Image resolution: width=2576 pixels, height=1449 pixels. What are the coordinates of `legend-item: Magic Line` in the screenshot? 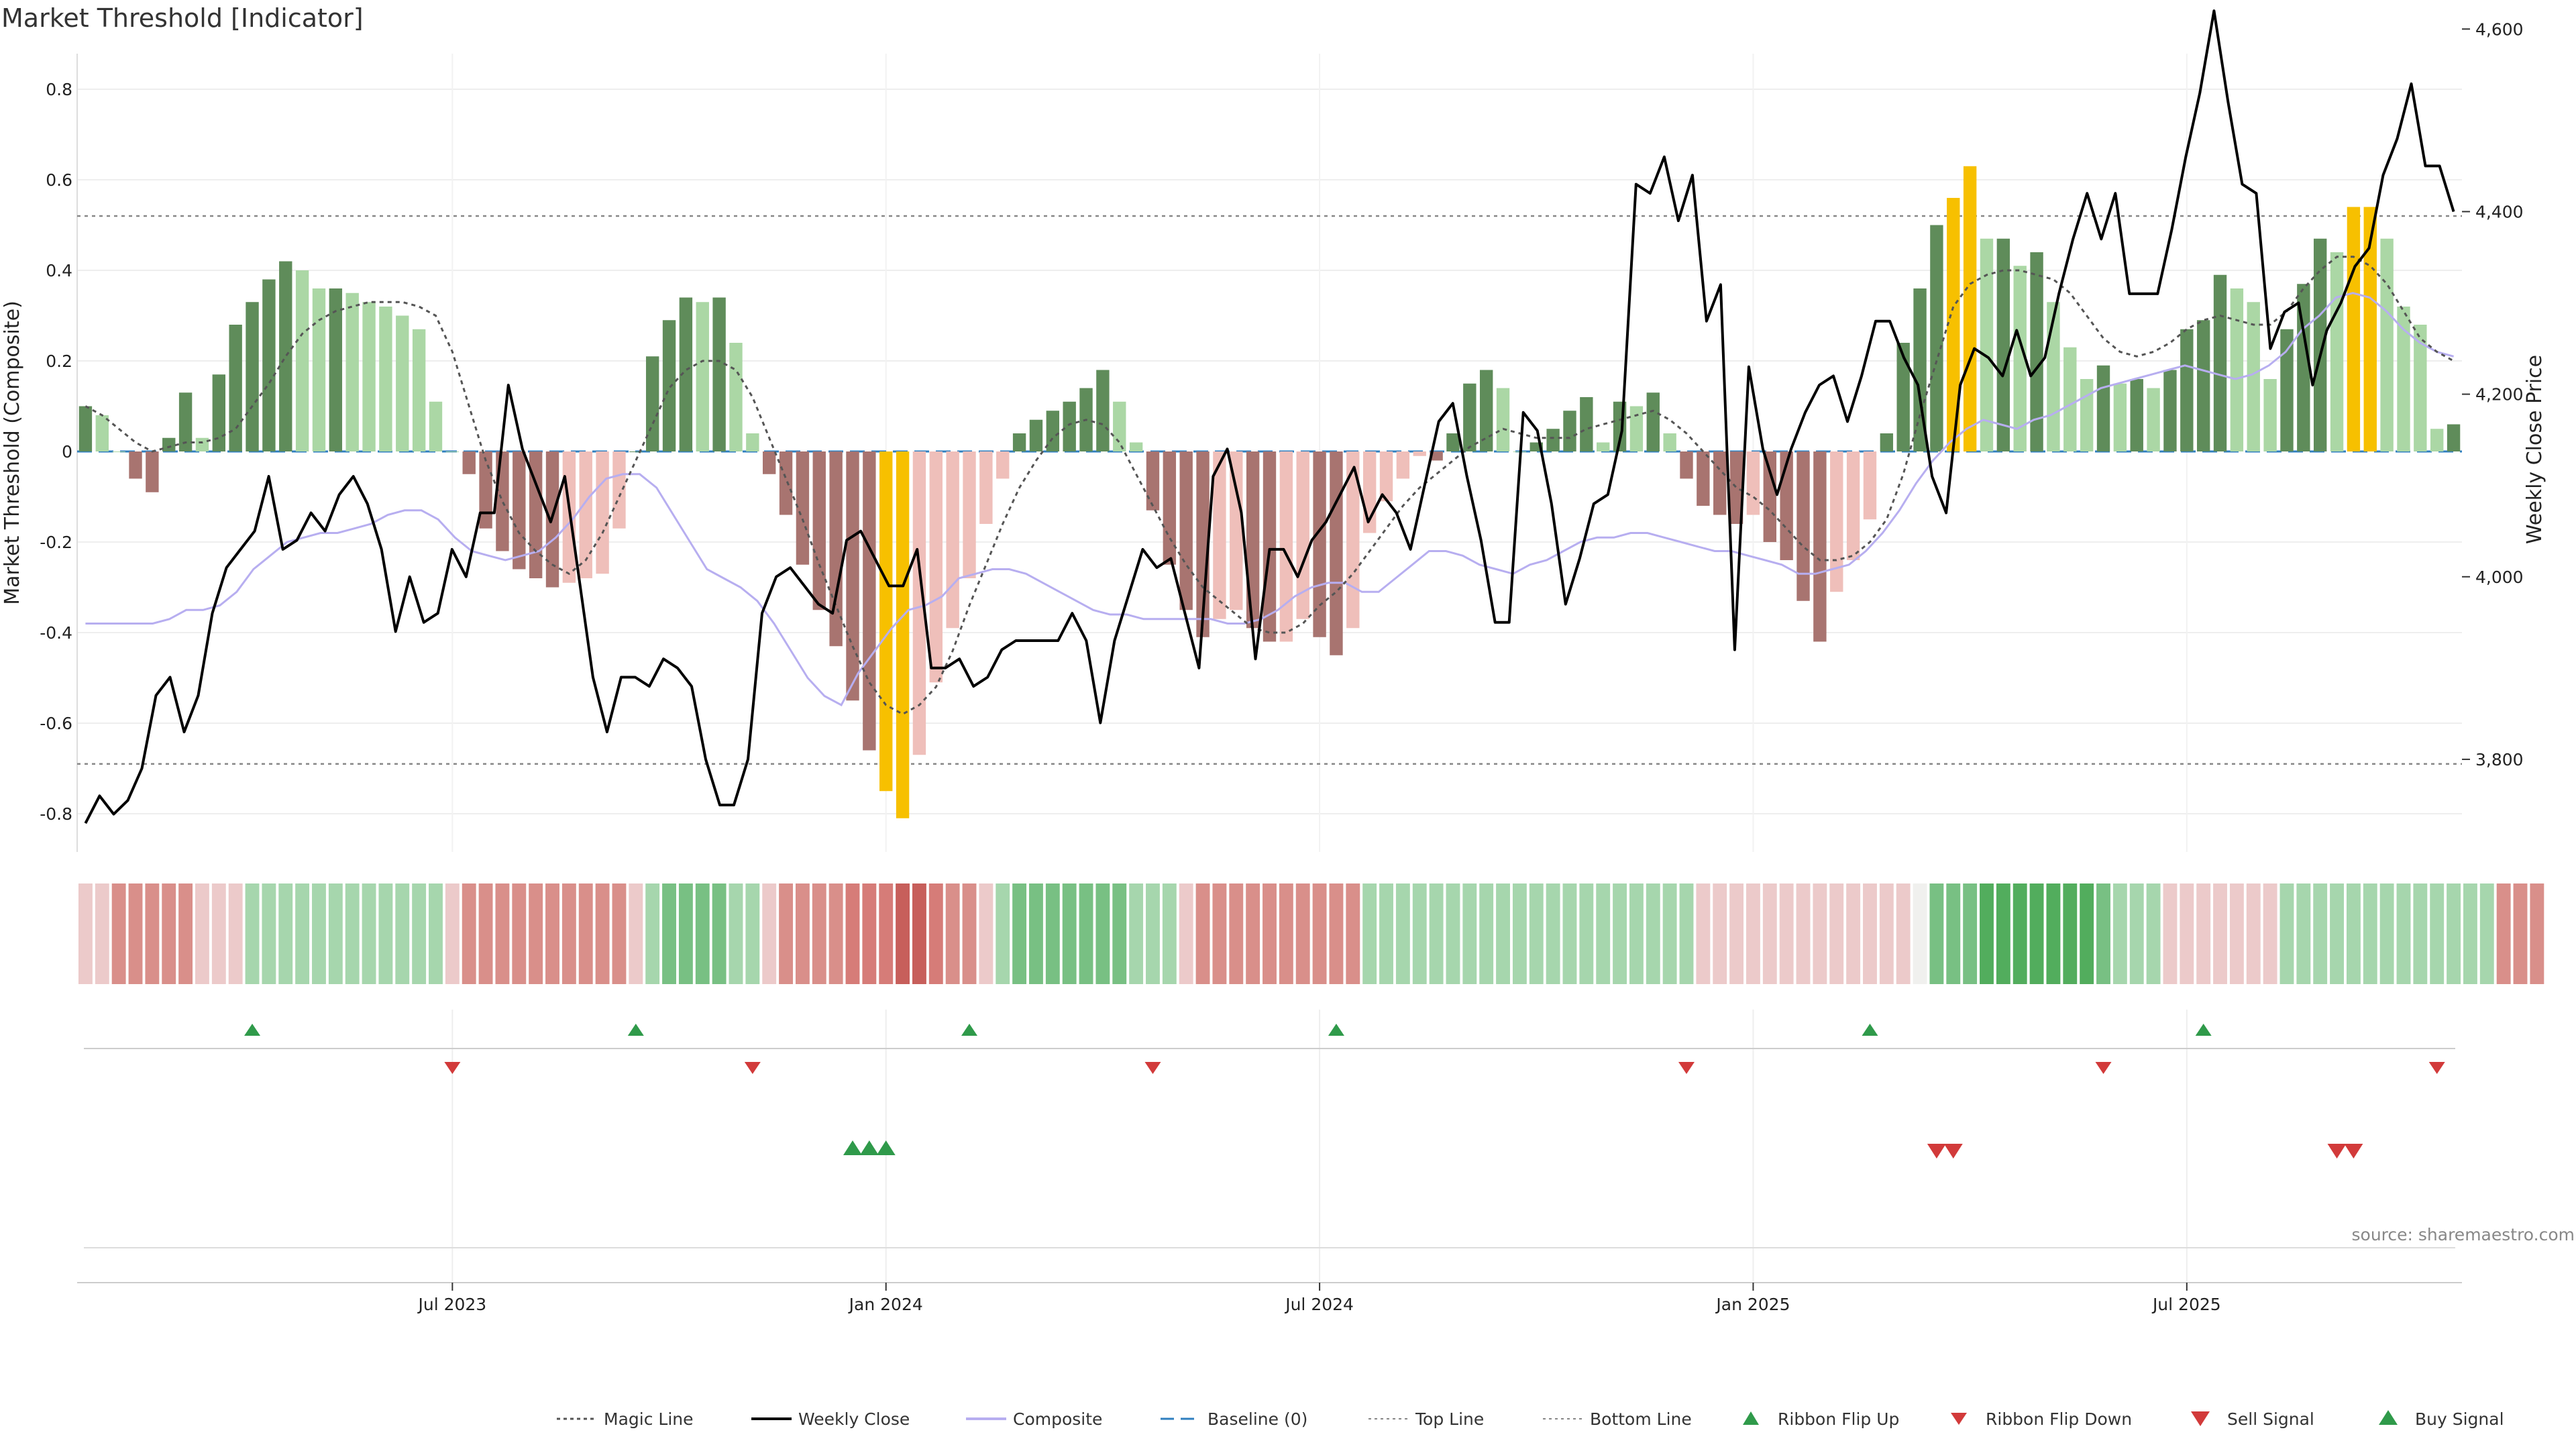 It's located at (625, 1419).